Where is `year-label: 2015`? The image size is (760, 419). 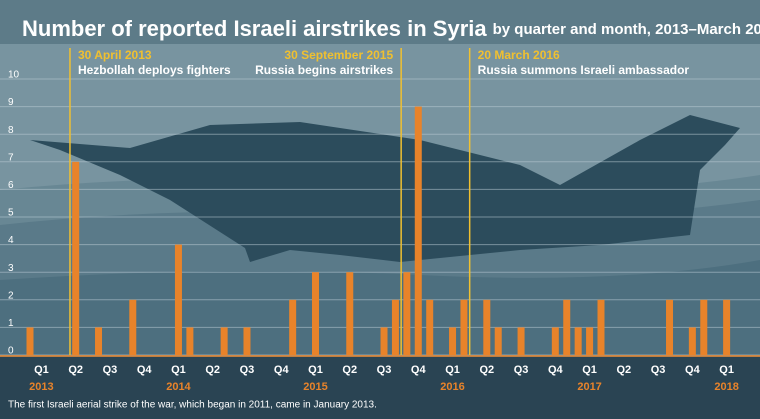
year-label: 2015 is located at coordinates (315, 387).